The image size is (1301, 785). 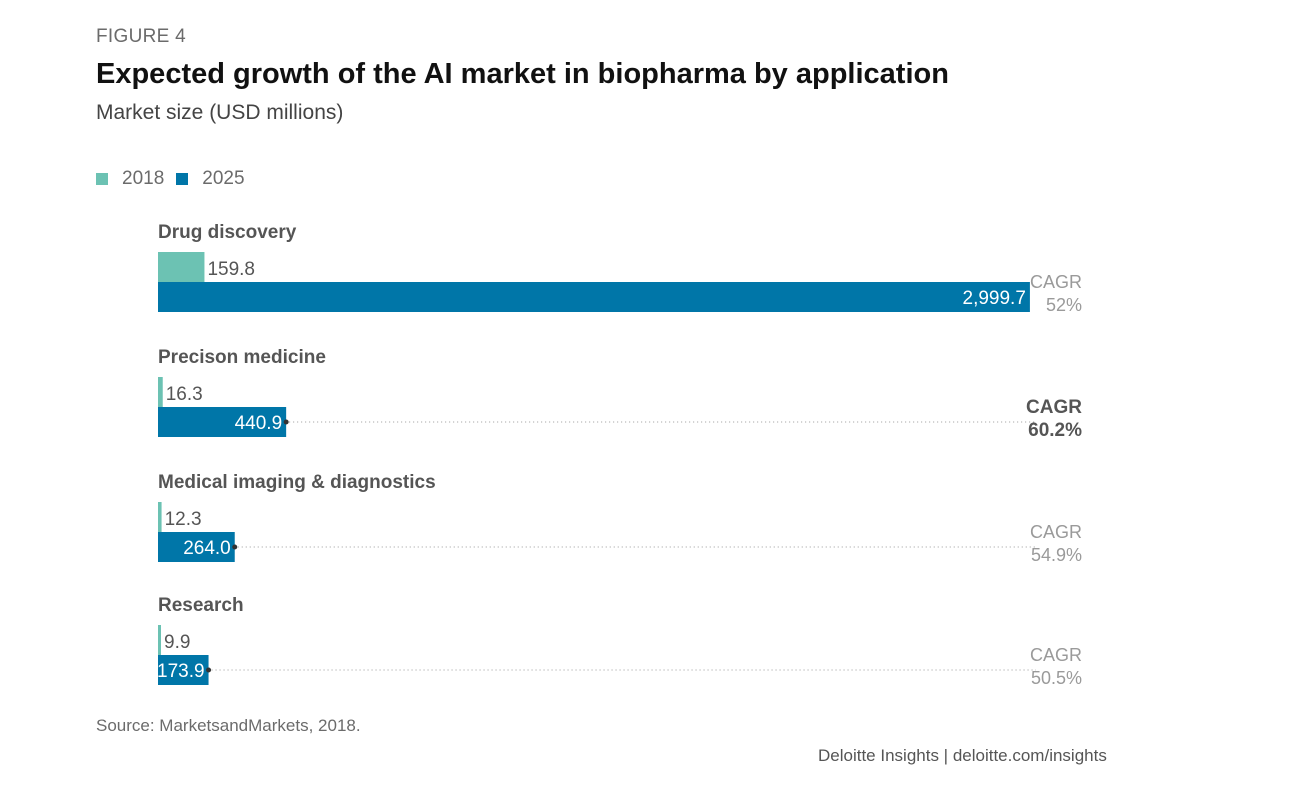 I want to click on category-label: Drug discovery, so click(x=227, y=232).